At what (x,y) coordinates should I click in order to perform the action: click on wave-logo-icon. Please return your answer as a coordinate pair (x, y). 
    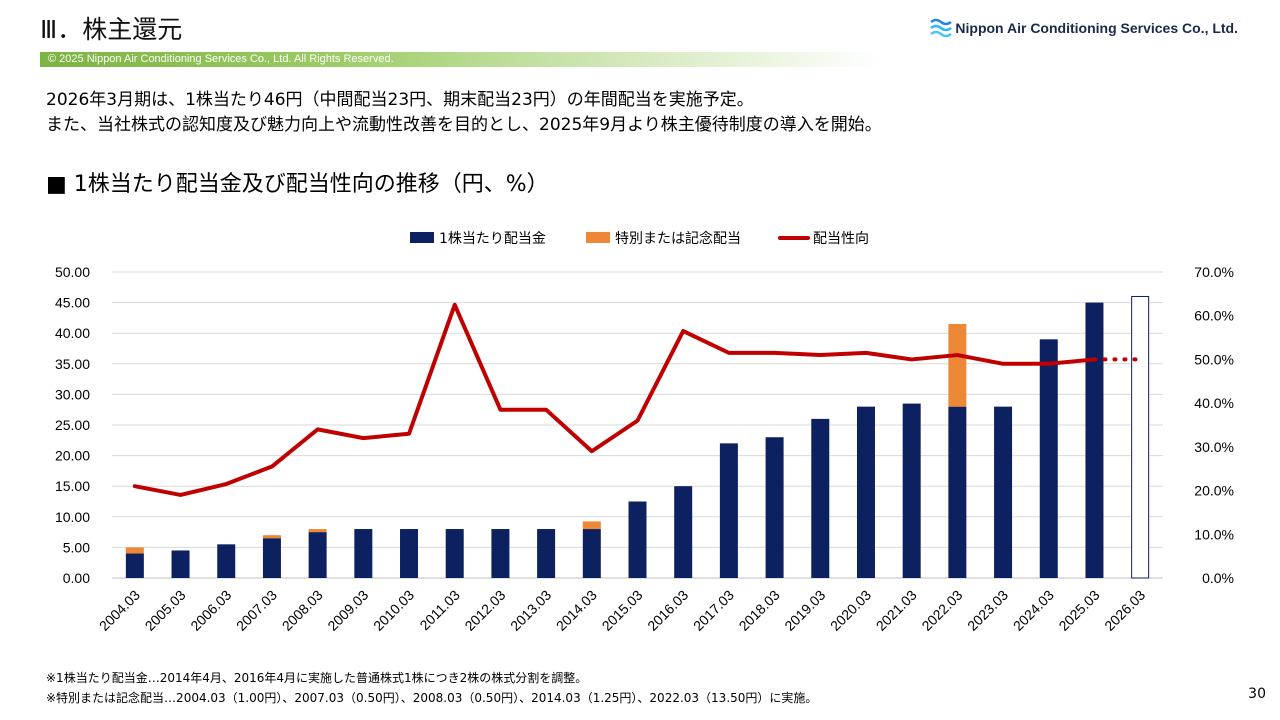
    Looking at the image, I should click on (941, 28).